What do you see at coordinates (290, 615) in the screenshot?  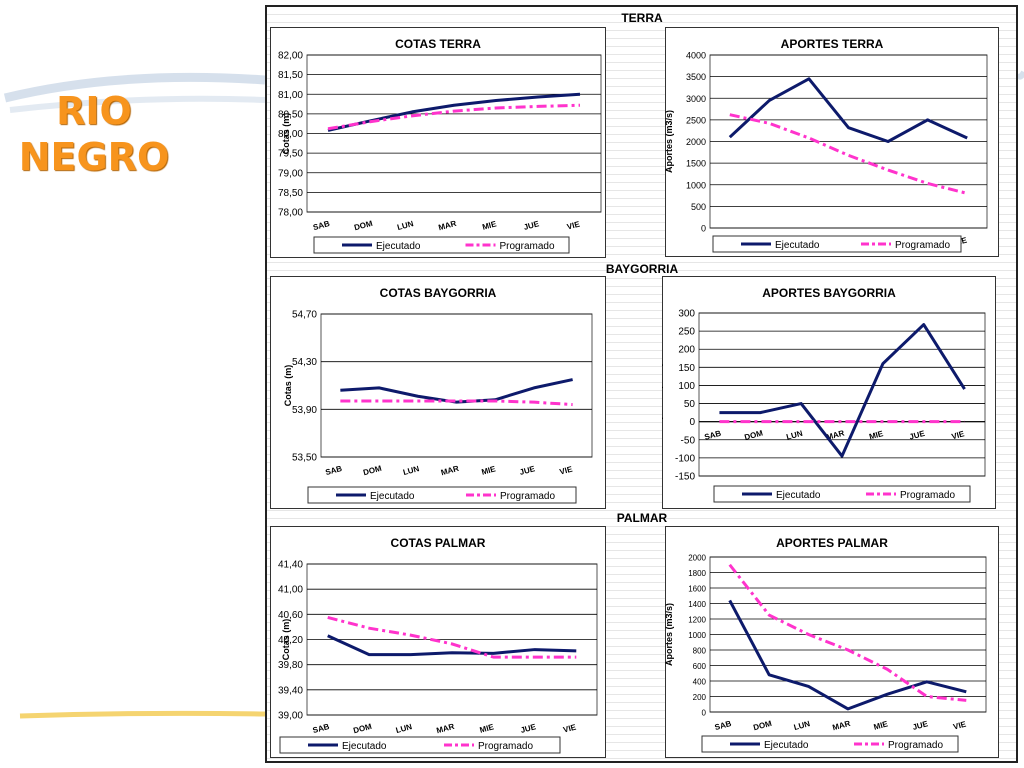 I see `y-tick-label: 40,60` at bounding box center [290, 615].